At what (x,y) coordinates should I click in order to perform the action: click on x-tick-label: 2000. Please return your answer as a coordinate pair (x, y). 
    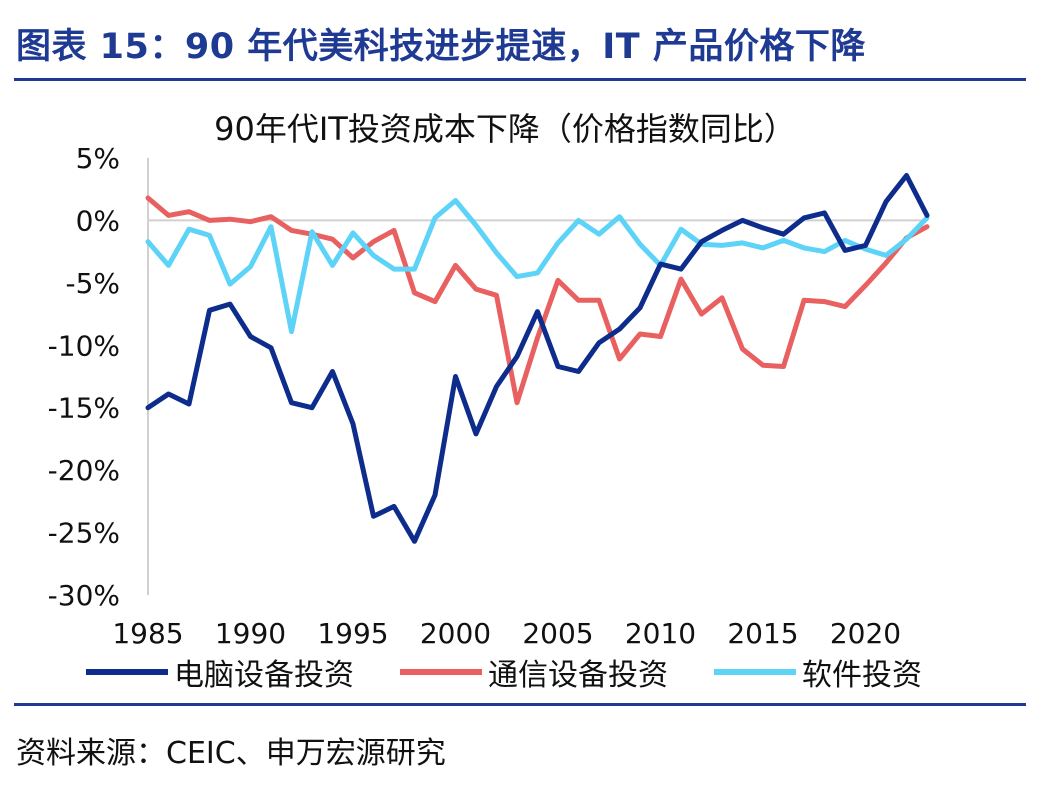
    Looking at the image, I should click on (455, 633).